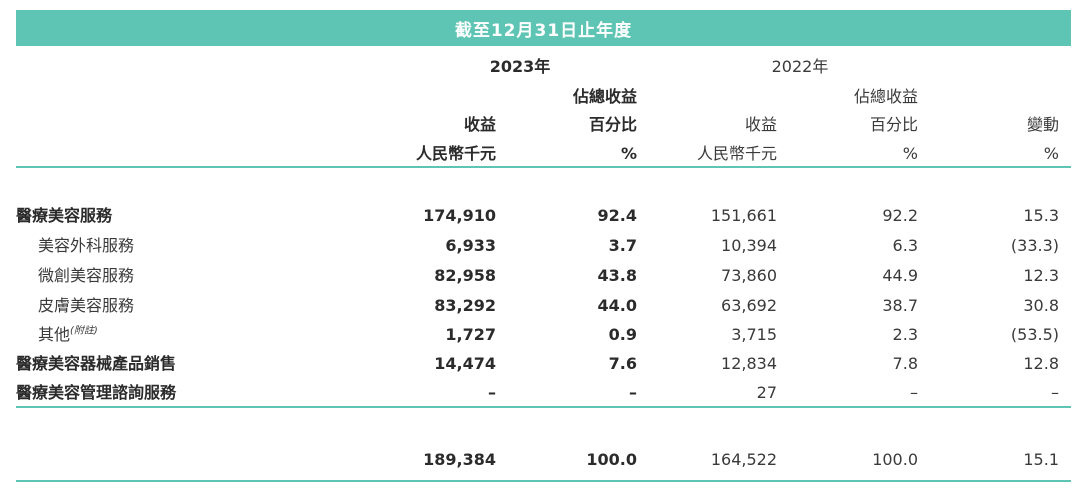 The width and height of the screenshot is (1080, 489). I want to click on table-cell: 30.8, so click(1041, 305).